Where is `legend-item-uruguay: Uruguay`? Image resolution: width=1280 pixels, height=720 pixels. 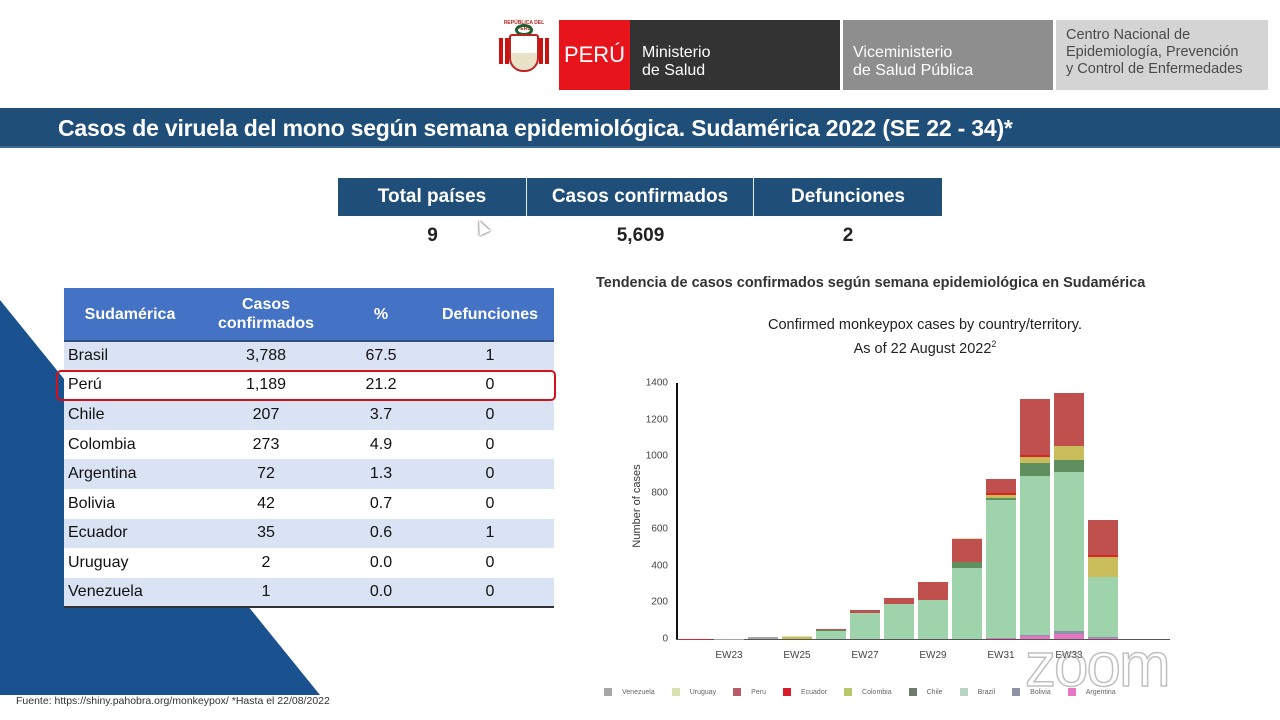
legend-item-uruguay: Uruguay is located at coordinates (694, 692).